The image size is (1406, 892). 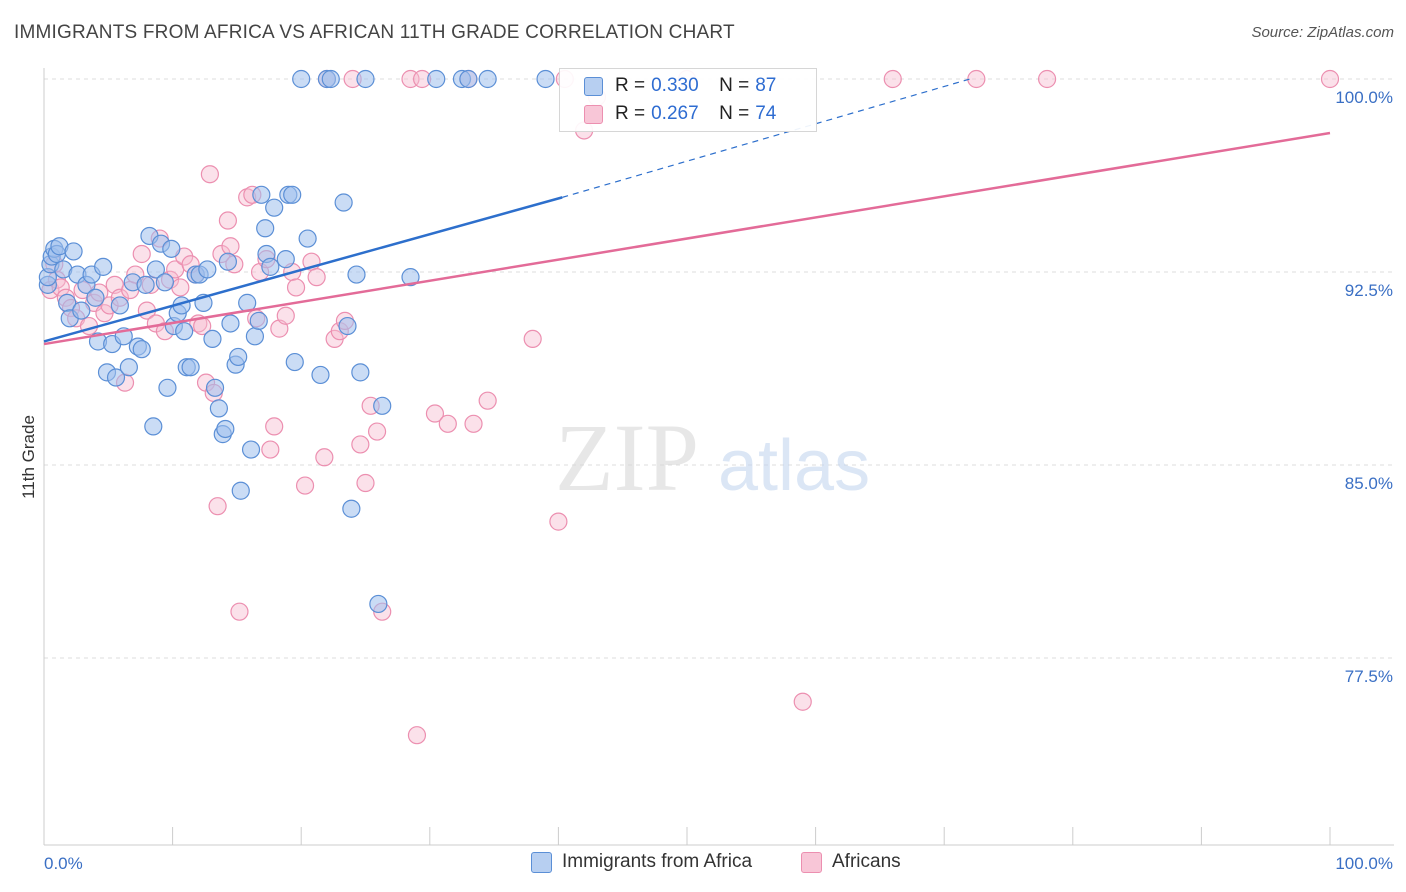 What do you see at coordinates (712, 457) in the screenshot?
I see `watermark: ZIP atlas` at bounding box center [712, 457].